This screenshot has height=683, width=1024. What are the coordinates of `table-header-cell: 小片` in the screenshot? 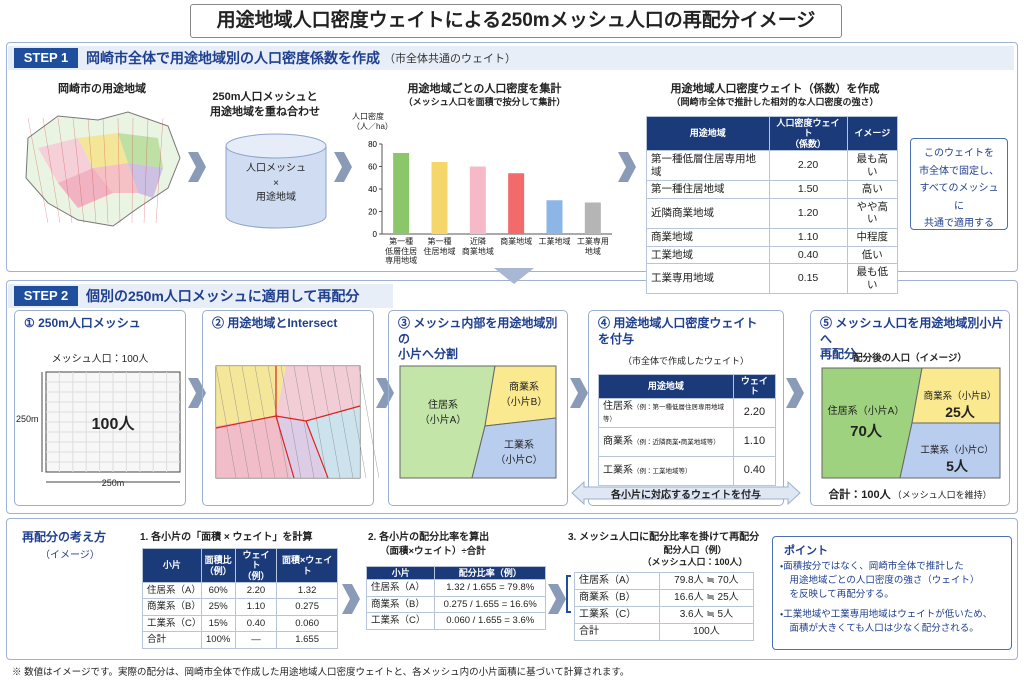 It's located at (172, 565).